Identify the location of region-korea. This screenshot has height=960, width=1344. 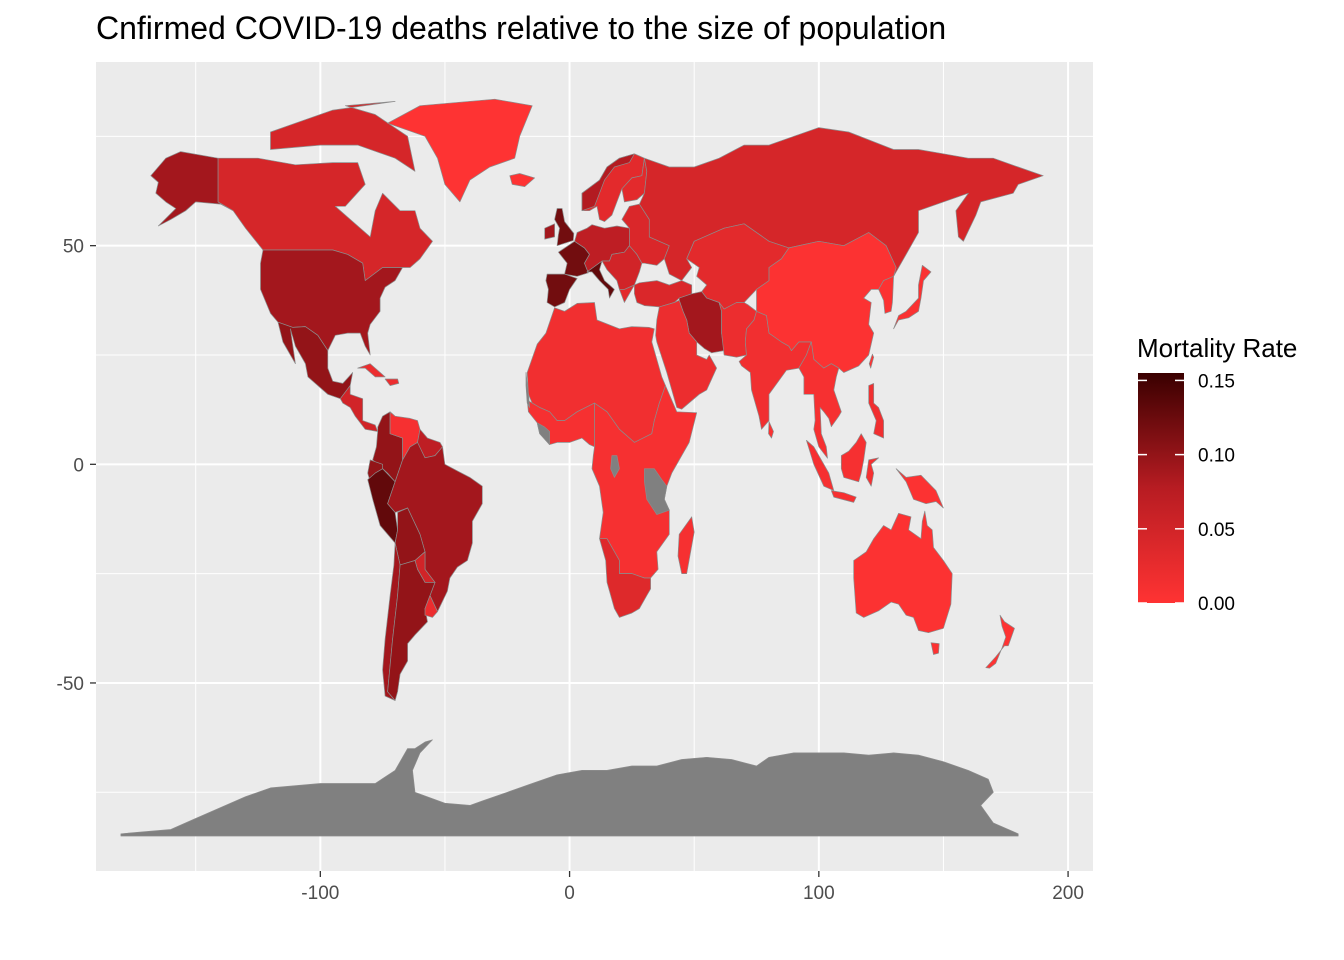
(886, 294).